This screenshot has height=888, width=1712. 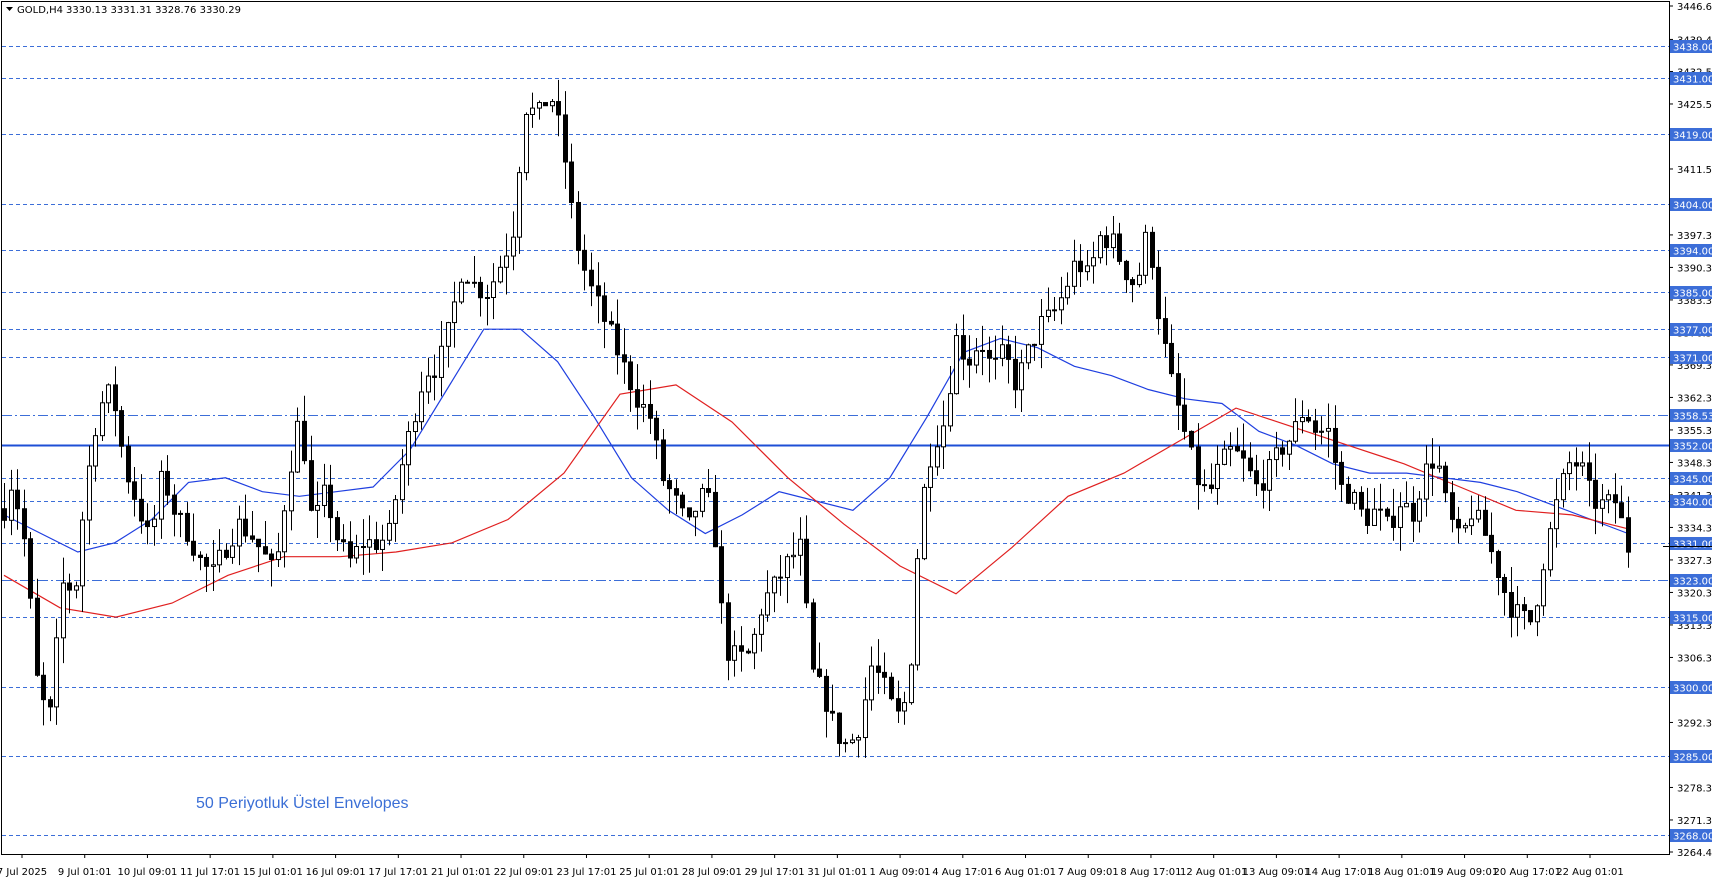 I want to click on time-tick-label: 22 Jul 09:01, so click(x=524, y=872).